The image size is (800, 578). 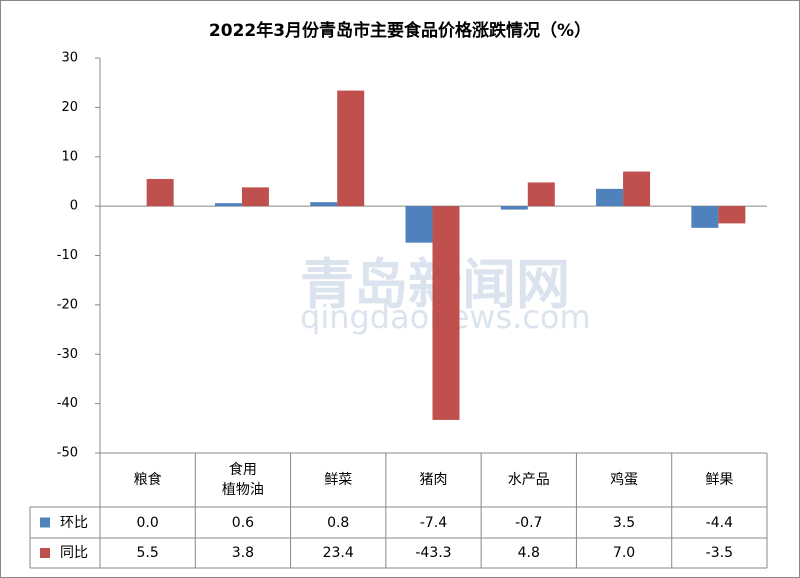 I want to click on value-label: 5.5, so click(x=147, y=553).